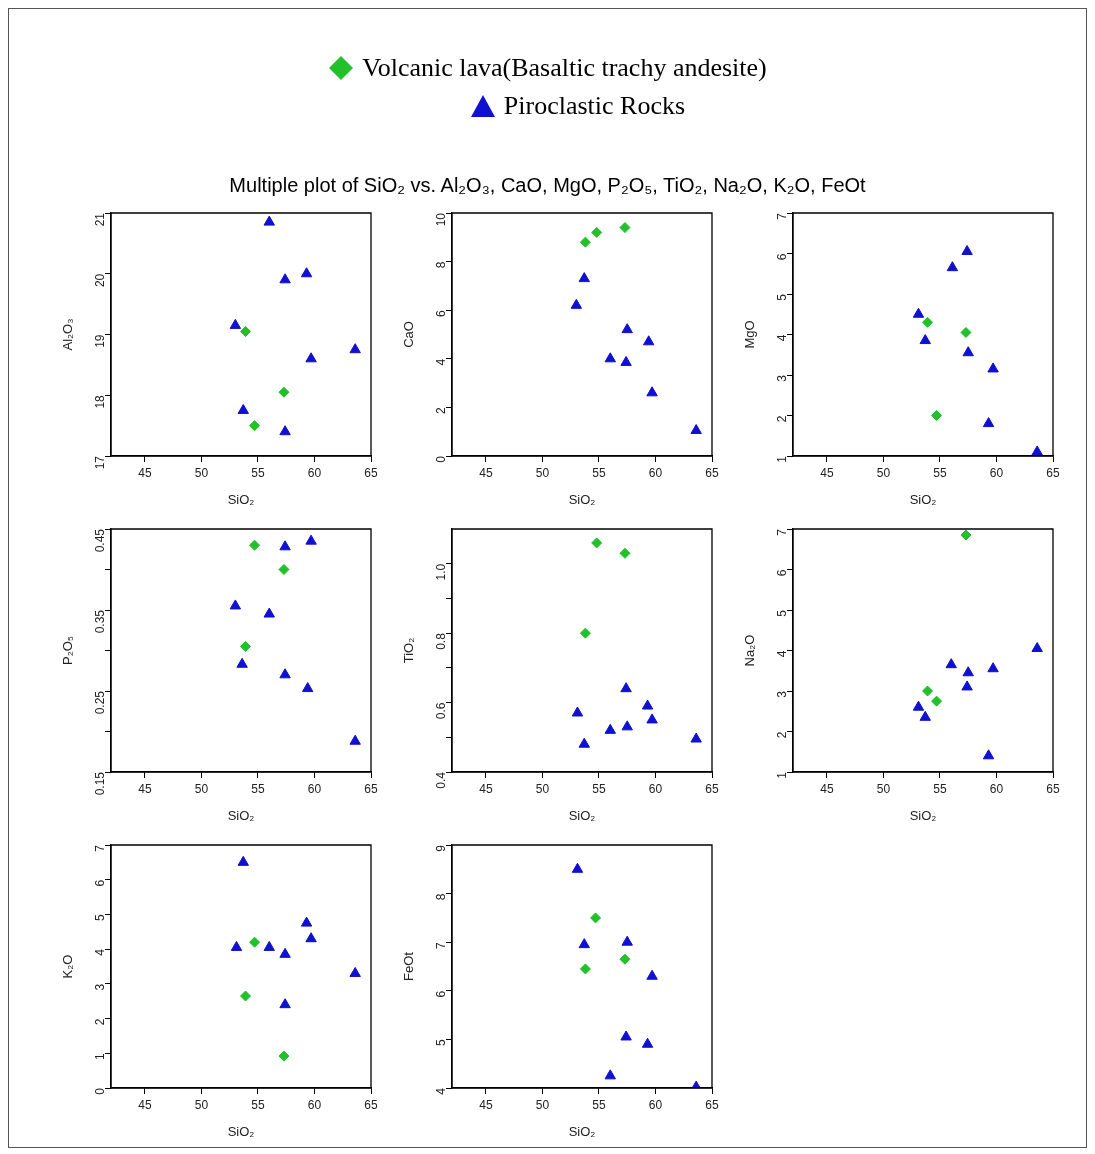 The width and height of the screenshot is (1095, 1154). I want to click on y-tick-label: 10, so click(441, 219).